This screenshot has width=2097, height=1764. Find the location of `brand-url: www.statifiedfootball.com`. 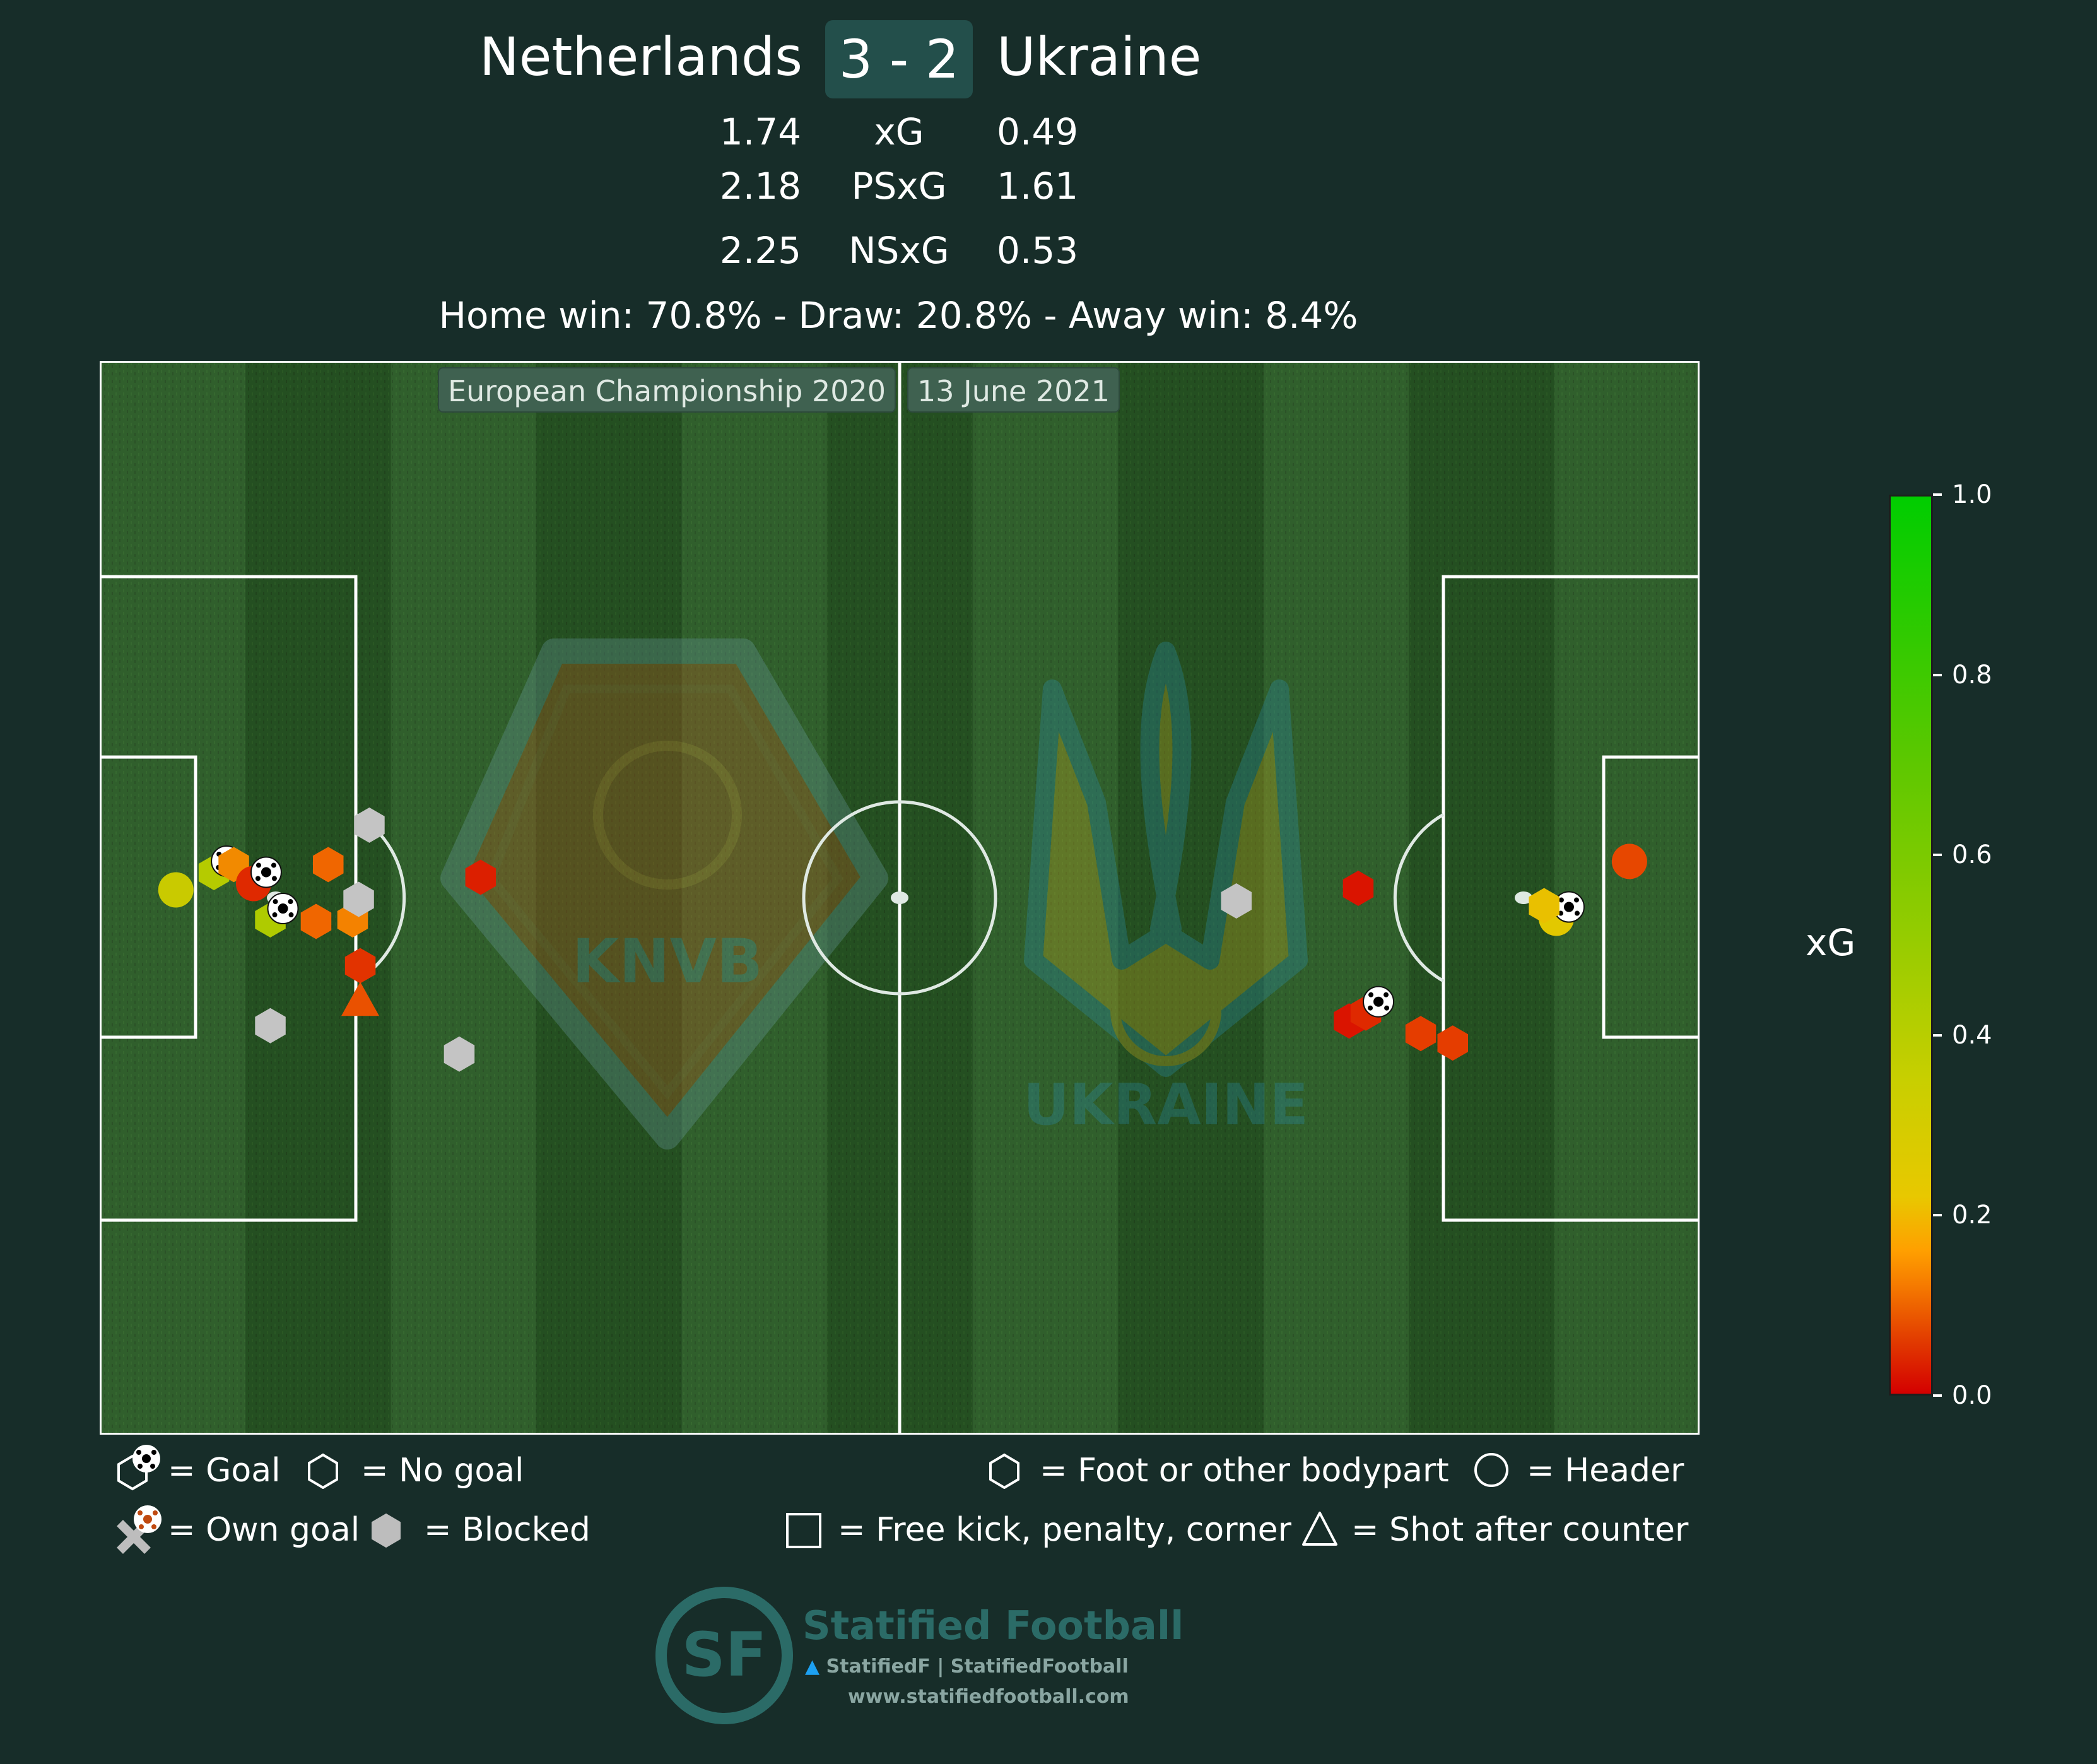

brand-url: www.statifiedfootball.com is located at coordinates (988, 1697).